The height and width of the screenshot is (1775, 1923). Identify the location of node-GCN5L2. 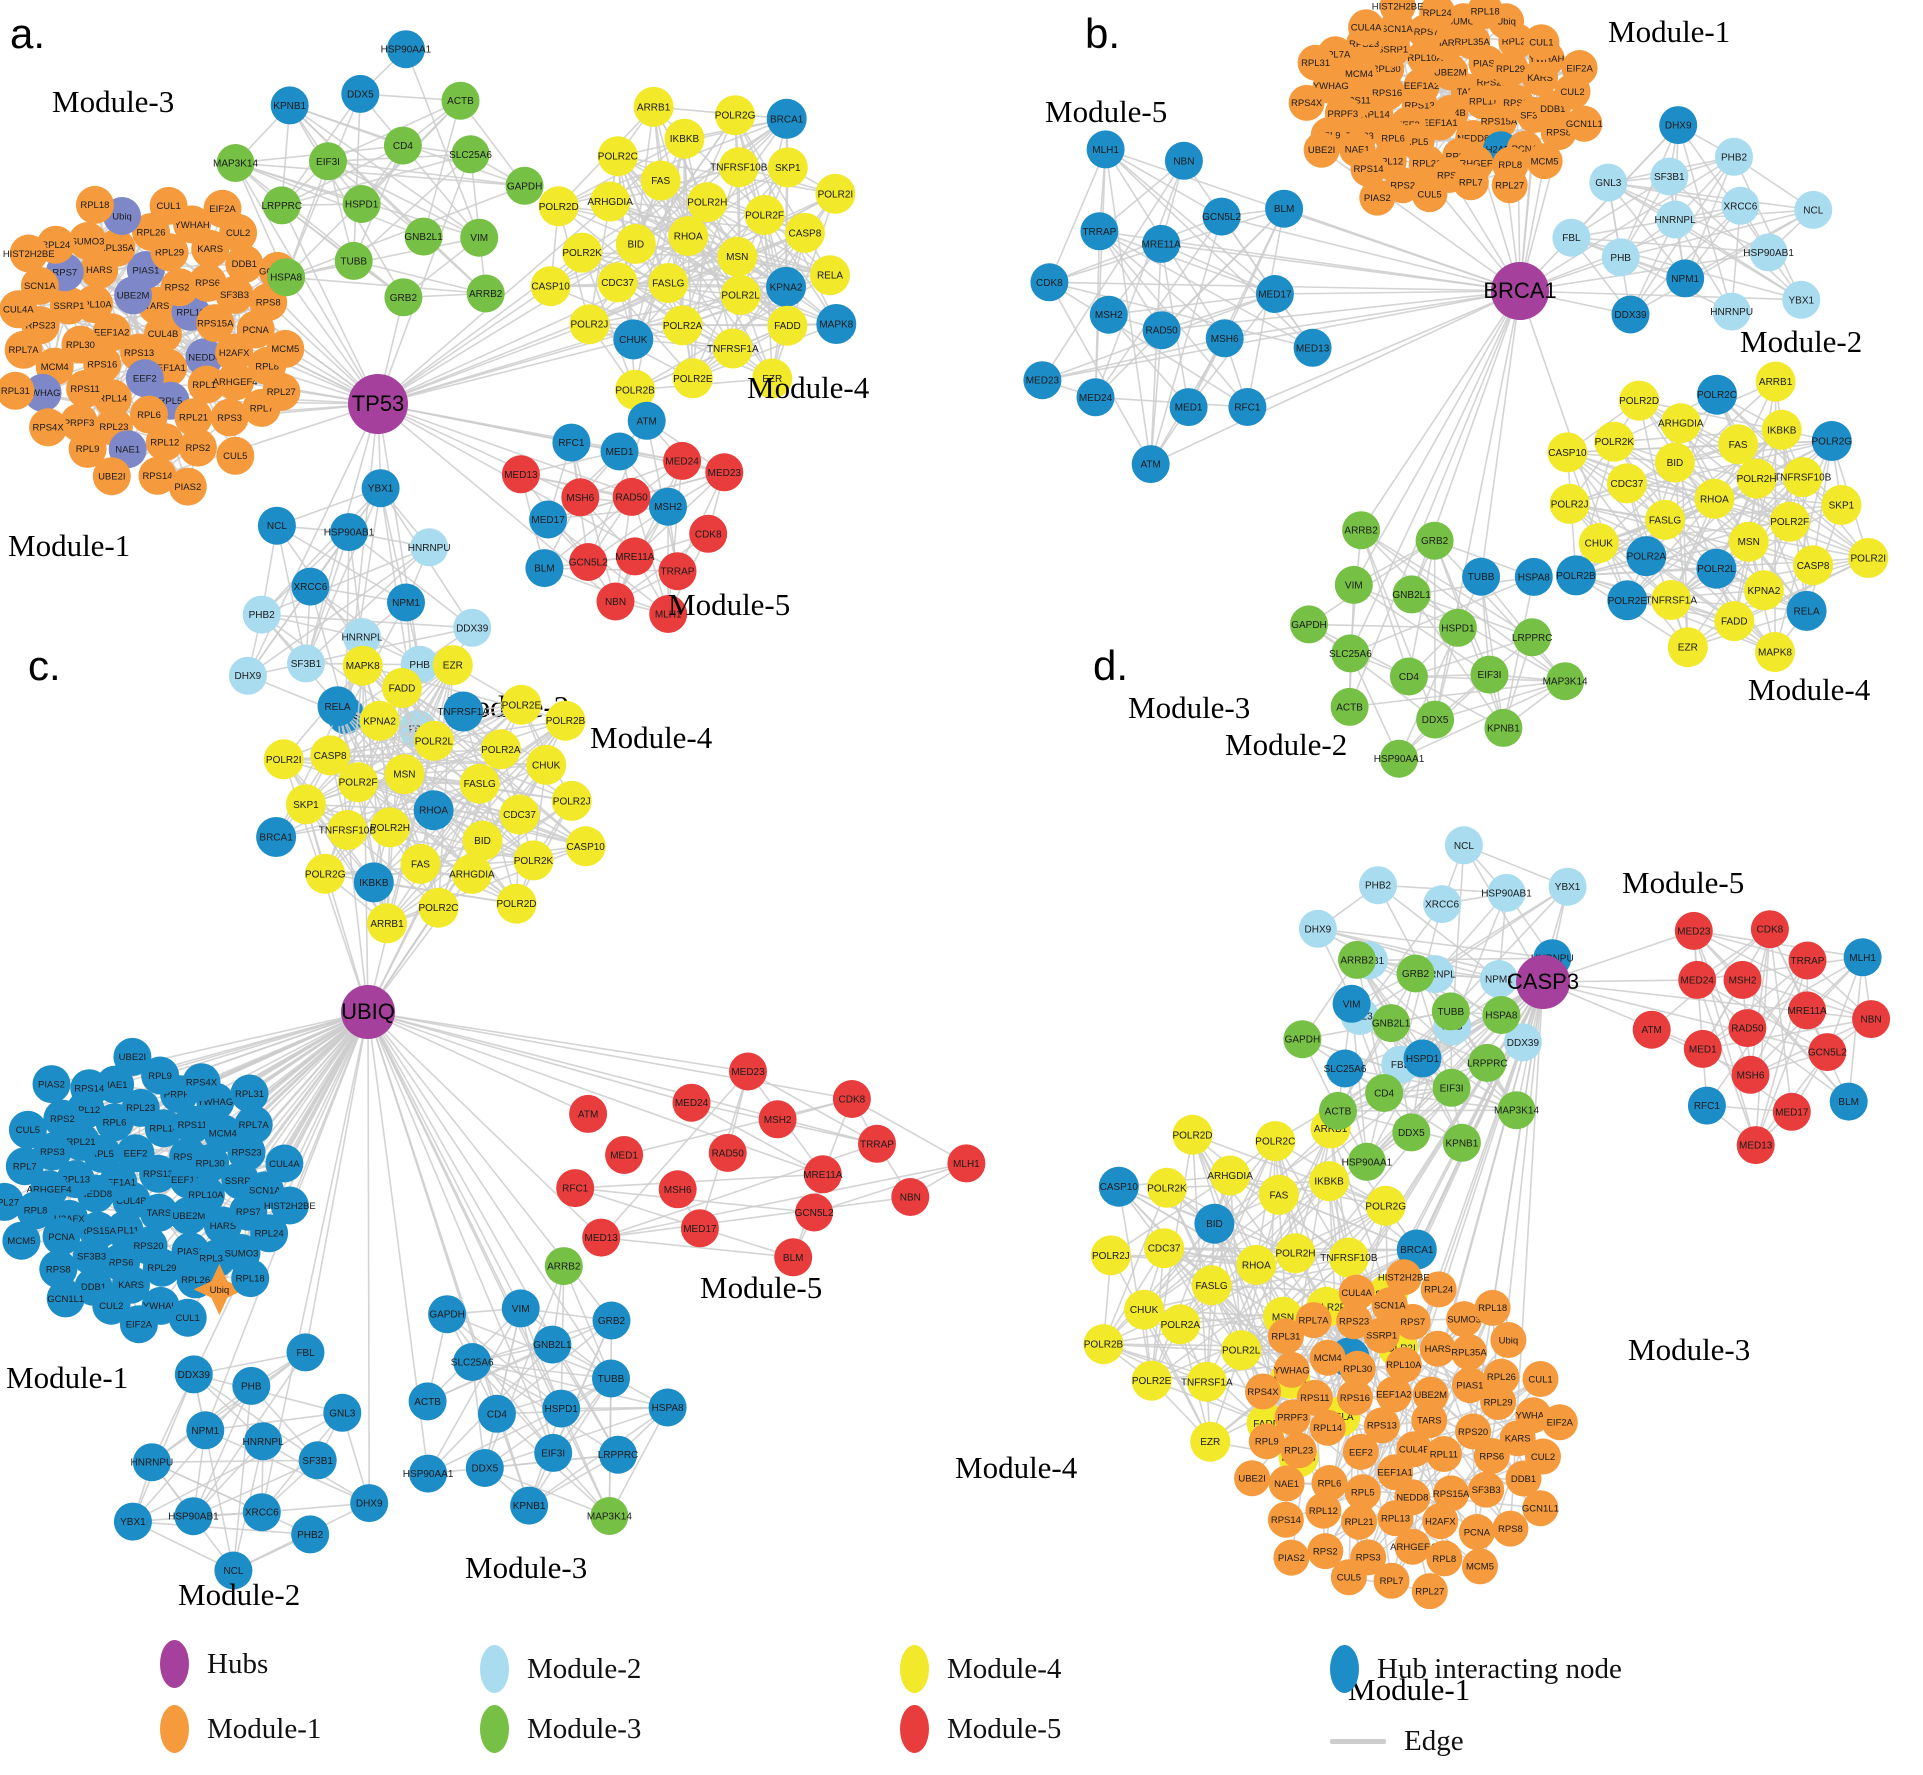
(588, 562).